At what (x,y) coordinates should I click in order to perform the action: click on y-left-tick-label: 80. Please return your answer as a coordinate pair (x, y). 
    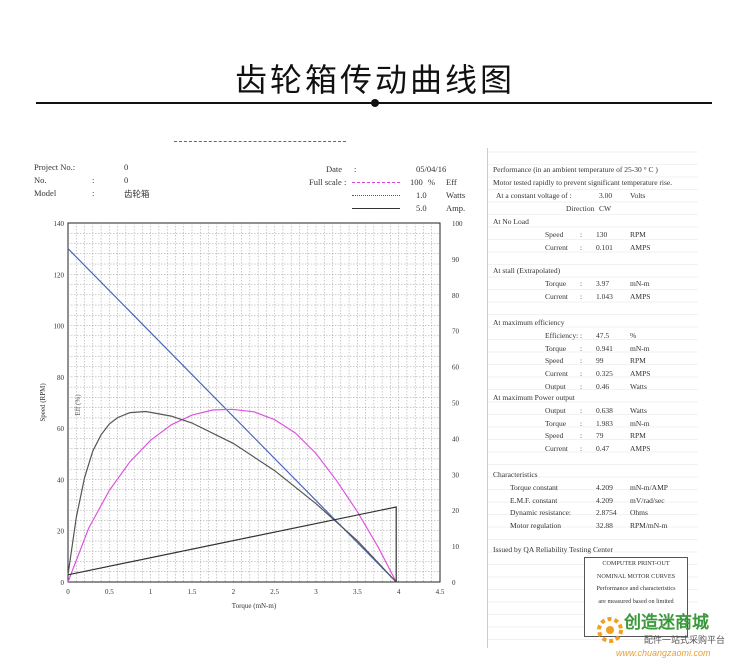
    Looking at the image, I should click on (61, 378).